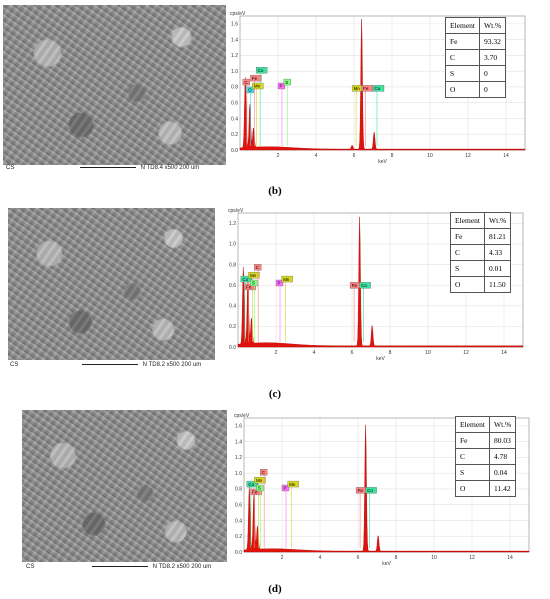 The image size is (550, 599). What do you see at coordinates (481, 268) in the screenshot?
I see `table-row: S 0.01` at bounding box center [481, 268].